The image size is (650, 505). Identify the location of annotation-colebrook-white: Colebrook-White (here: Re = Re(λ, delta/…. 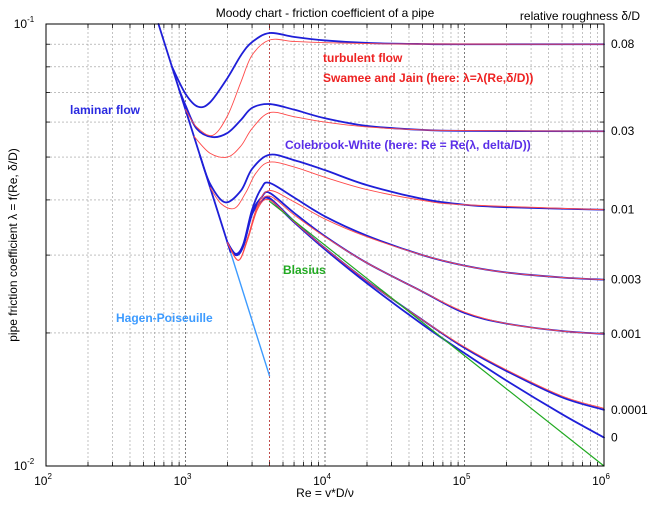
(408, 145).